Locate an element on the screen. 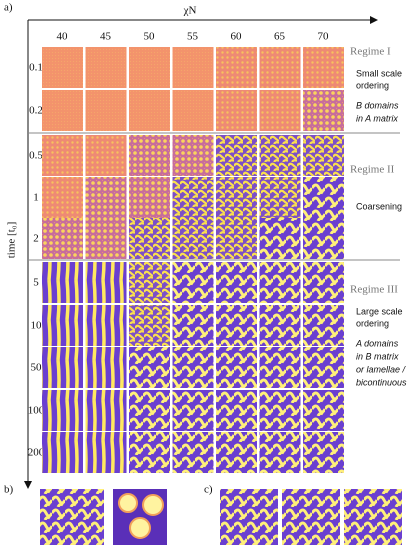 The height and width of the screenshot is (550, 409). column-label: 65 is located at coordinates (280, 37).